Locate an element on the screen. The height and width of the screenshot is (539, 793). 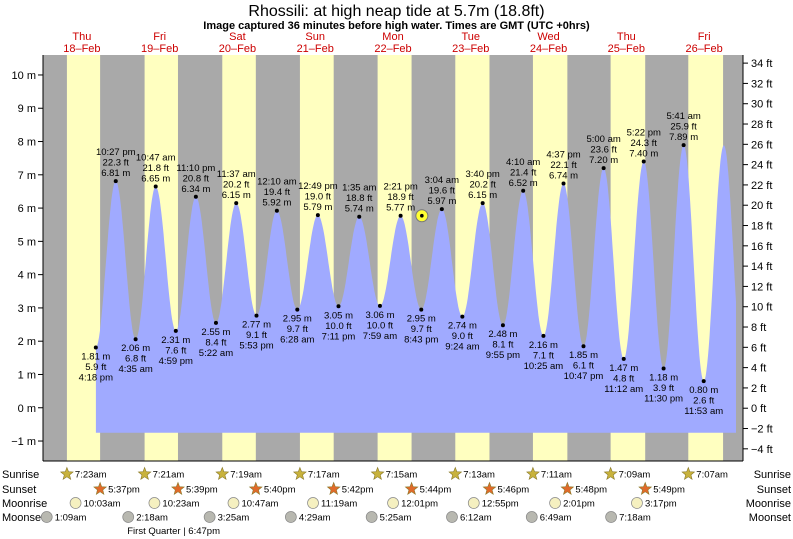
moonset-time: 7:18am is located at coordinates (635, 518).